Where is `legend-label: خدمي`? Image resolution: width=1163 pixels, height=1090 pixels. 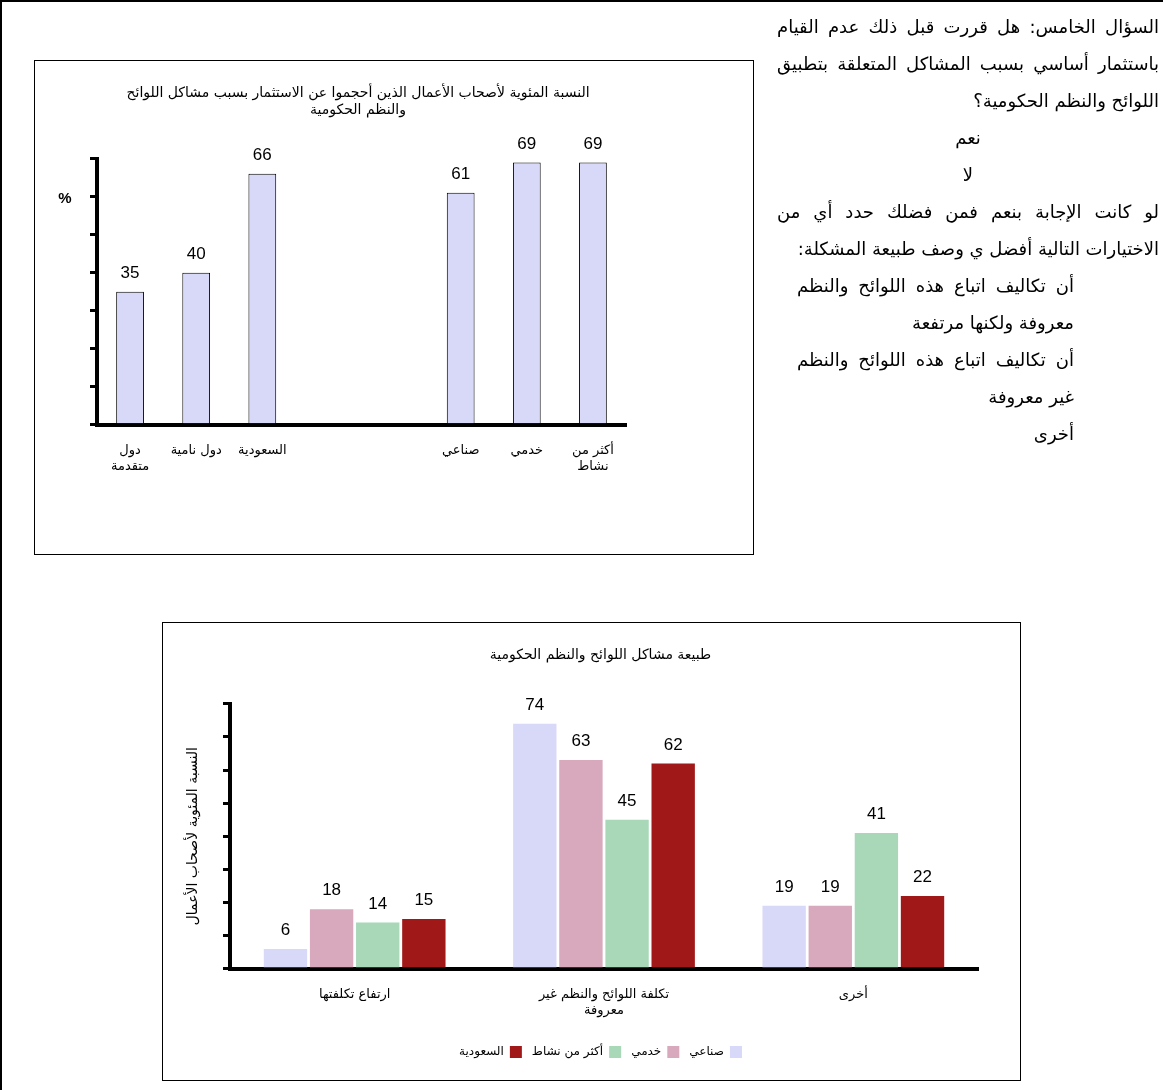
legend-label: خدمي is located at coordinates (646, 1051).